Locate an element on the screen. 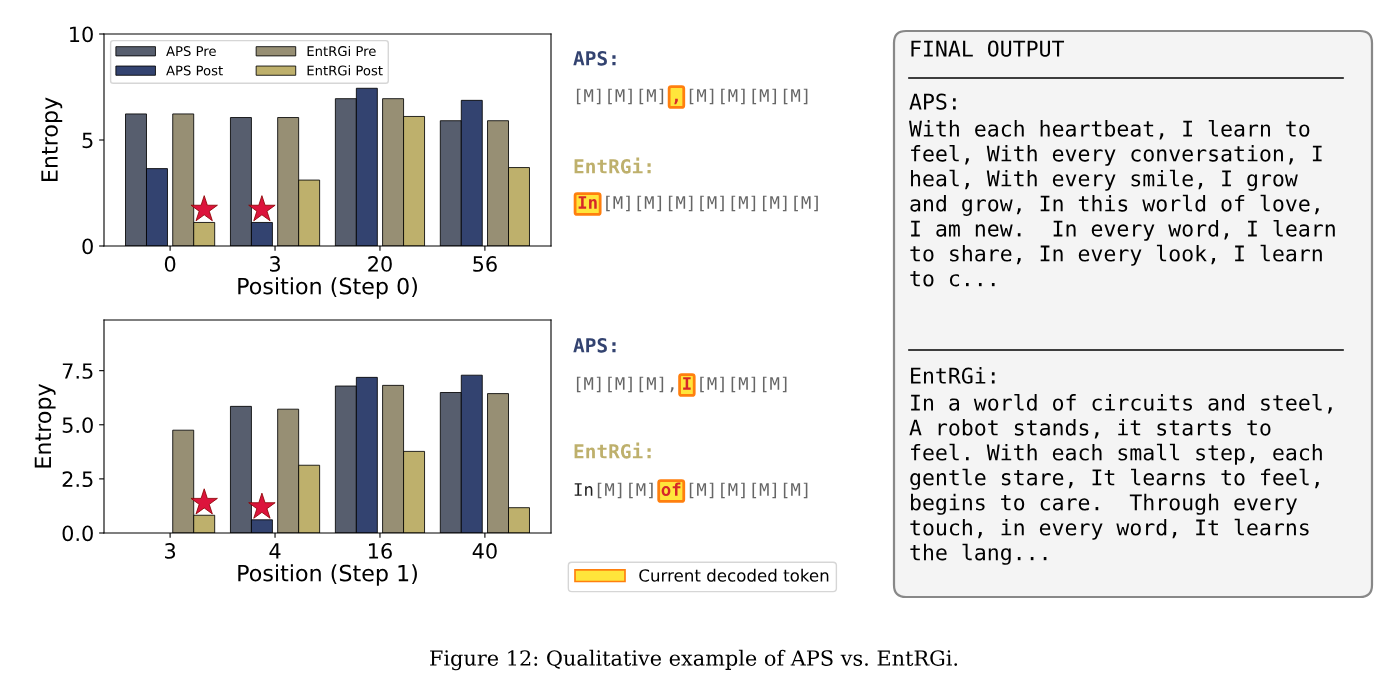 The height and width of the screenshot is (691, 1388). text: [M][M] is located at coordinates (625, 490).